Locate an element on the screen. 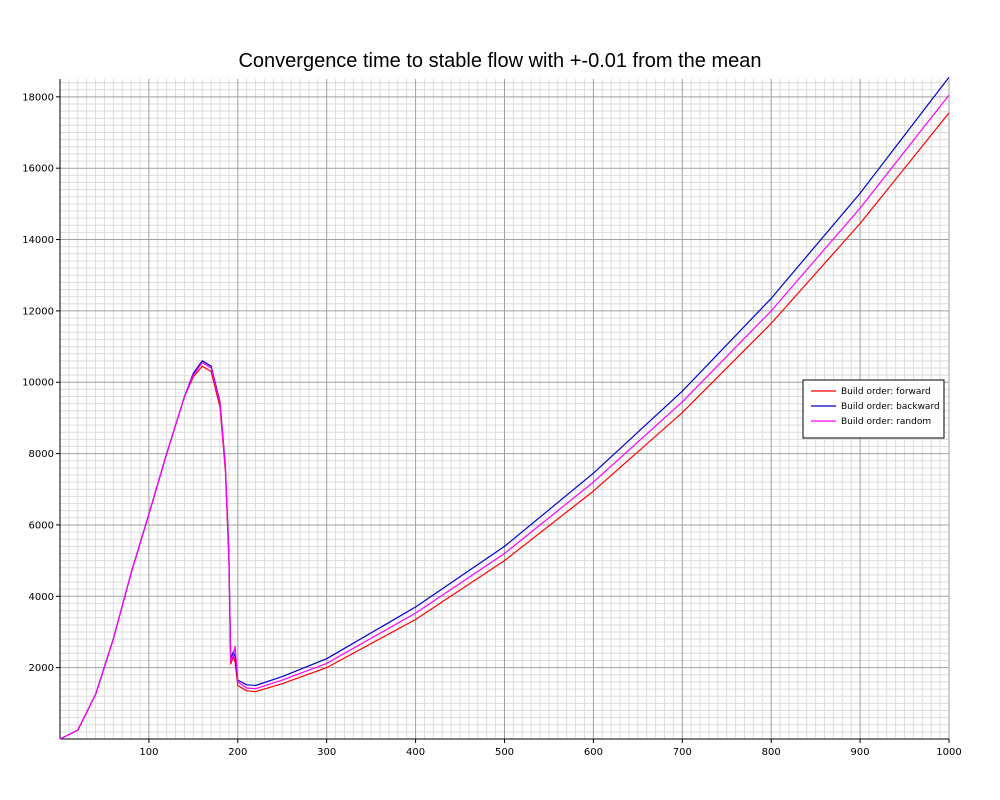 The image size is (1000, 800). y-tick-label: 4000 is located at coordinates (41, 597).